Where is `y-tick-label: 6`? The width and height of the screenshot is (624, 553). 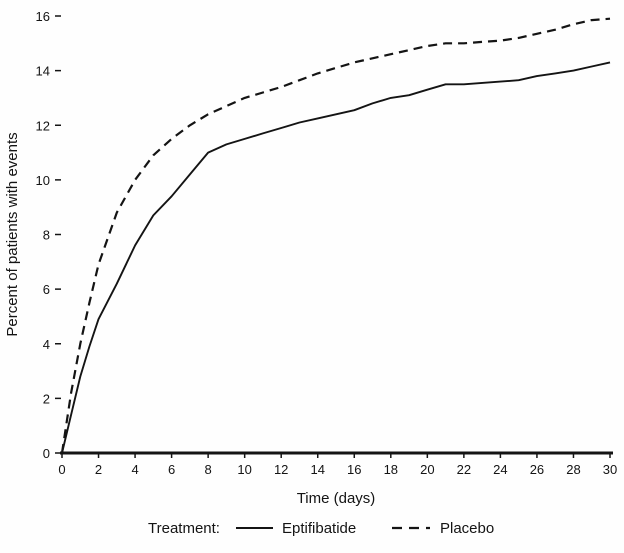
y-tick-label: 6 is located at coordinates (46, 289).